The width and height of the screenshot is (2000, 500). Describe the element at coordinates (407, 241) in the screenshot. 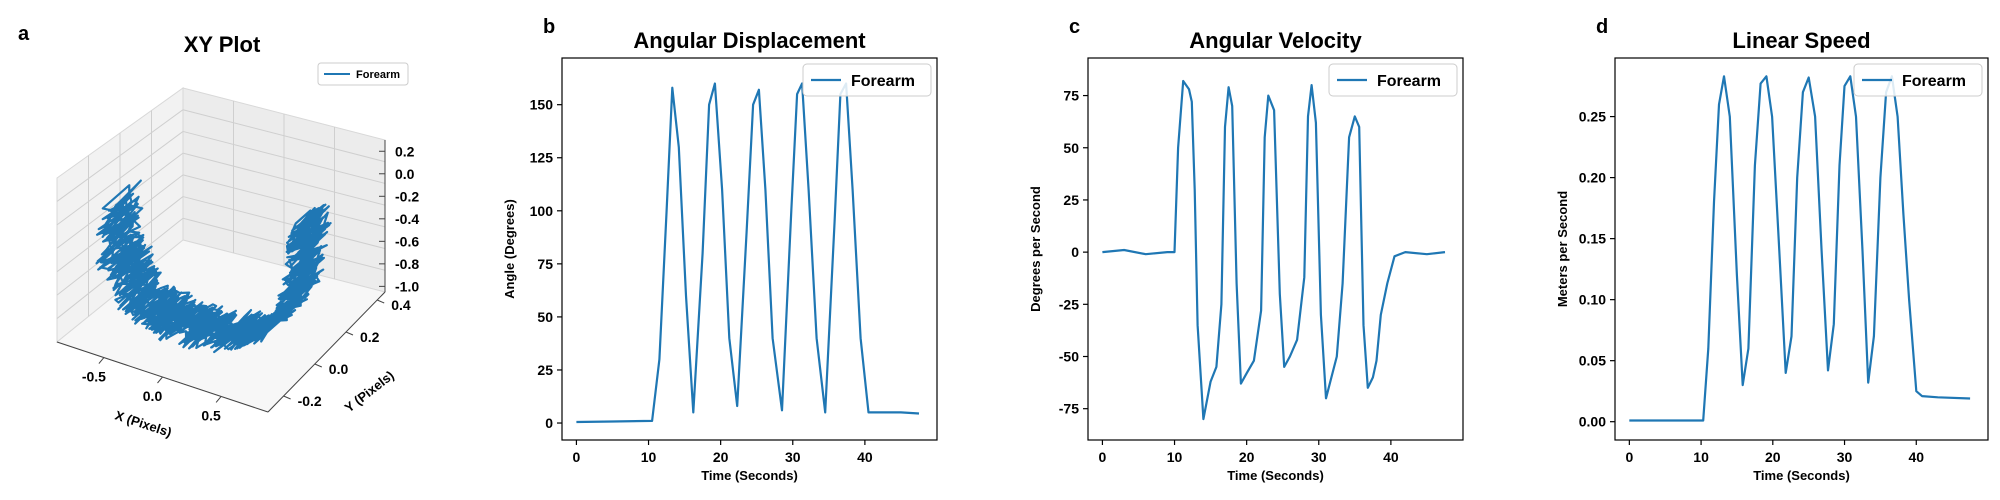

I see `z-tick-label: -0.6` at that location.